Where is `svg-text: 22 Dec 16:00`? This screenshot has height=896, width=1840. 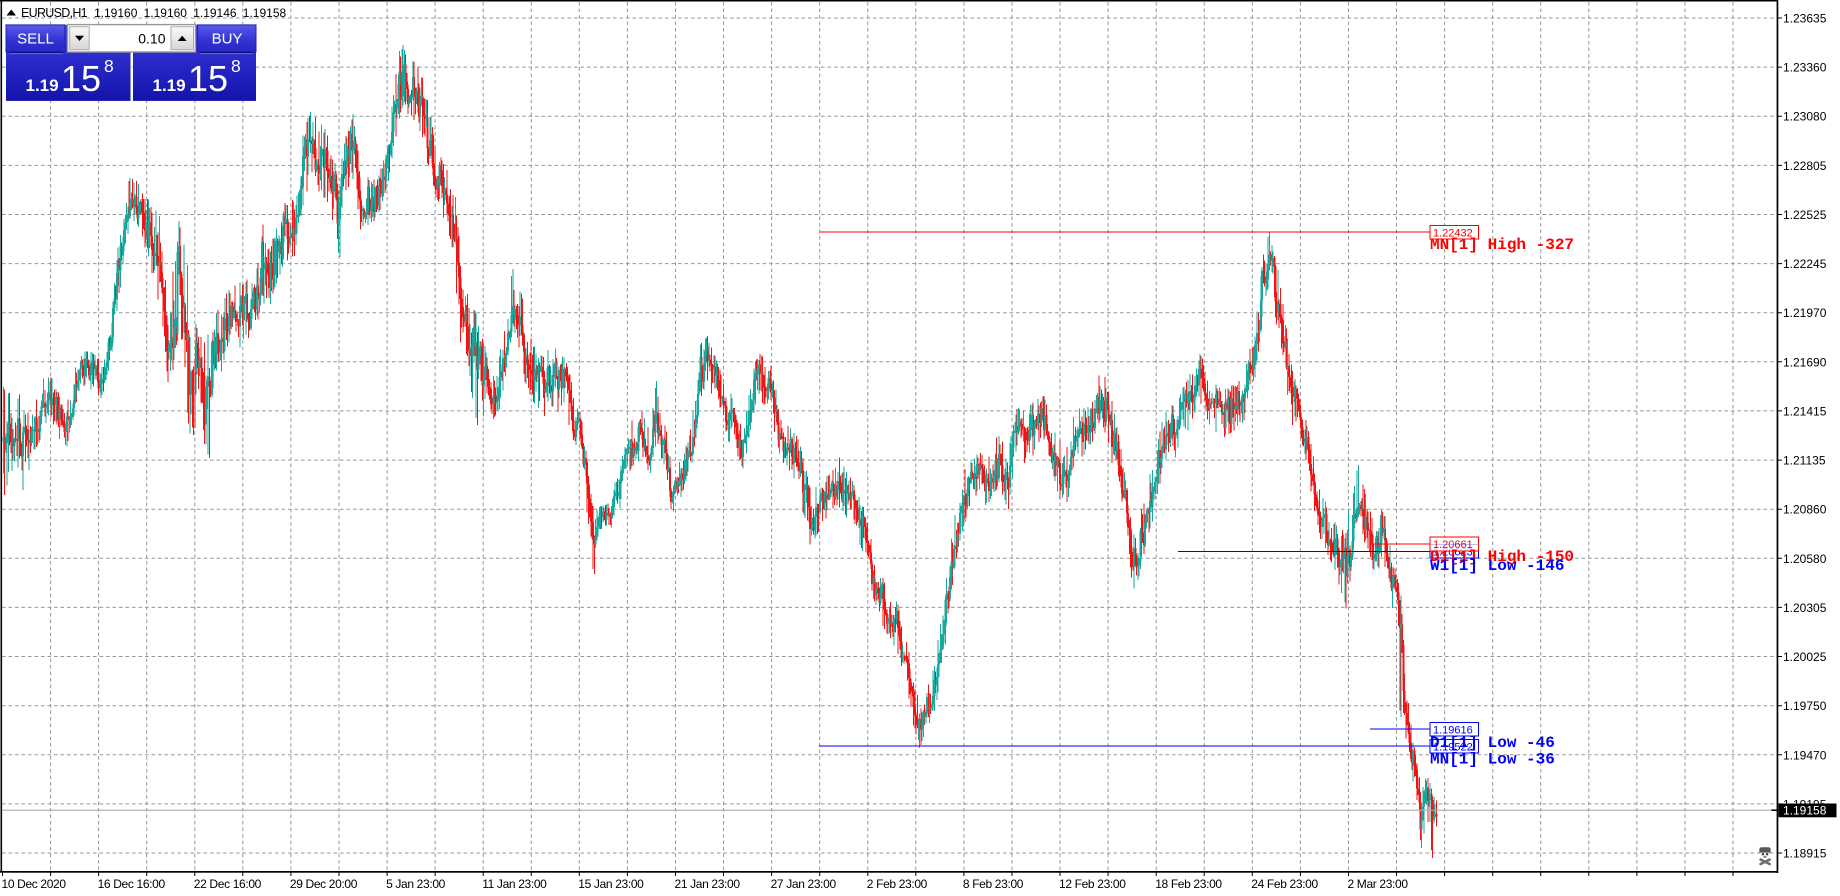 svg-text: 22 Dec 16:00 is located at coordinates (228, 884).